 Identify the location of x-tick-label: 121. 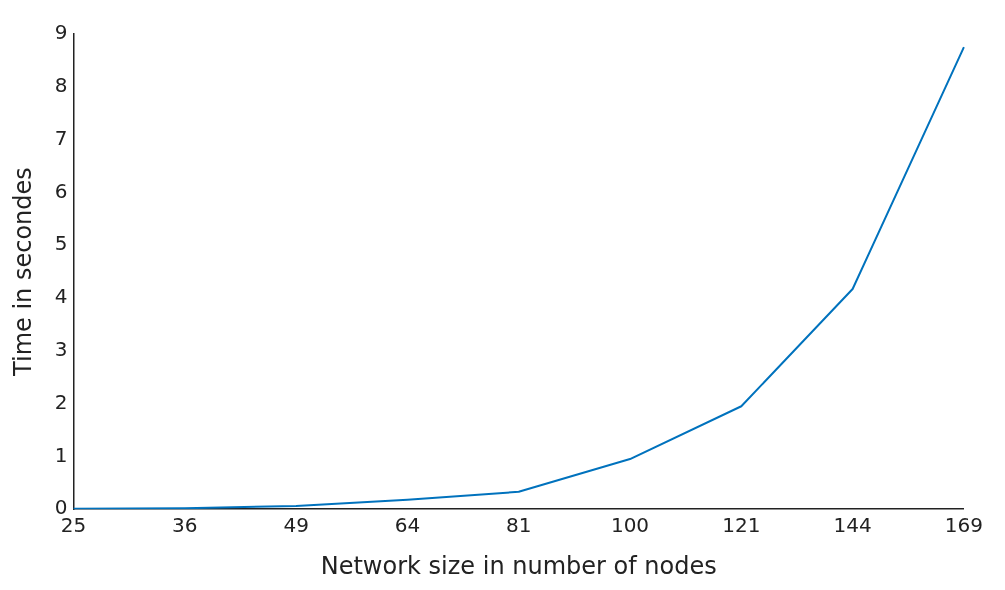
(741, 525).